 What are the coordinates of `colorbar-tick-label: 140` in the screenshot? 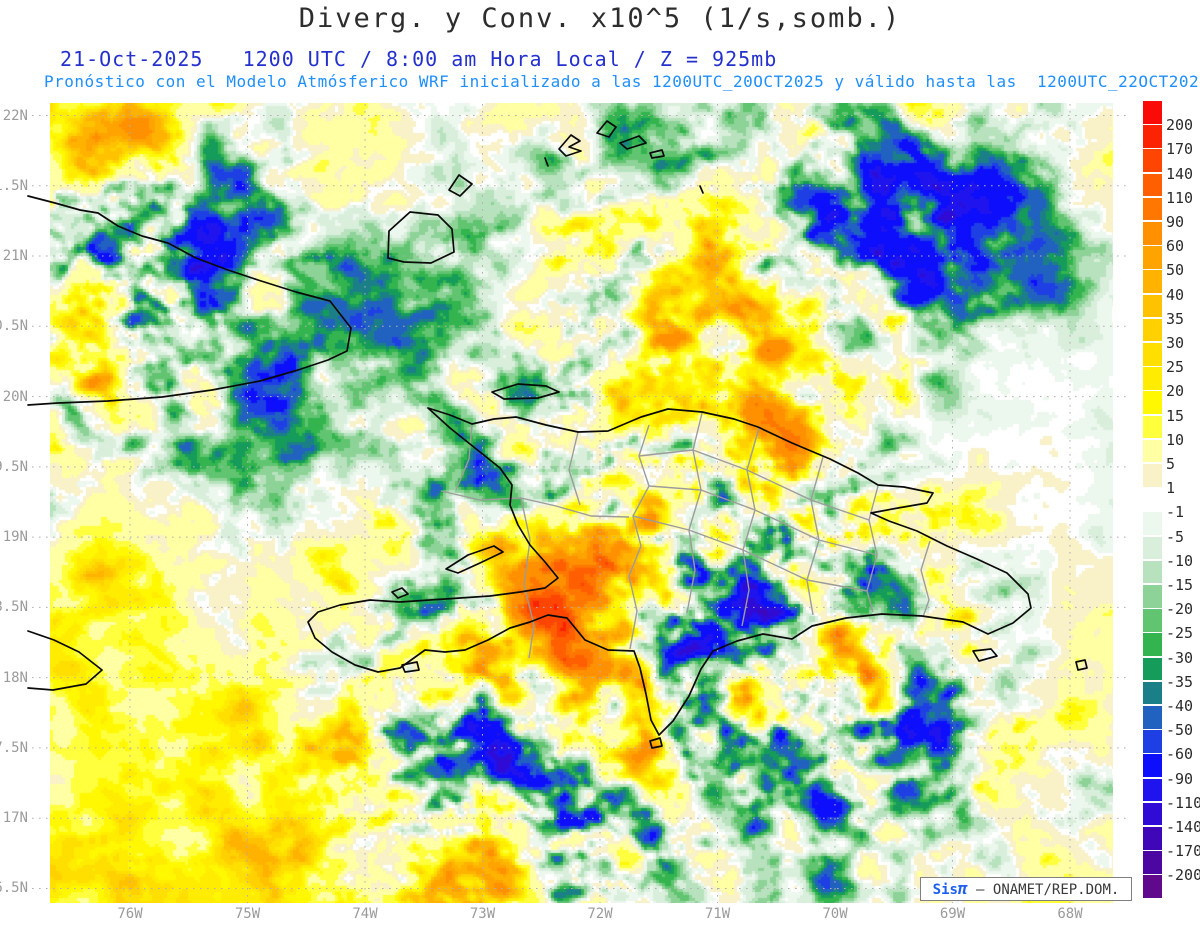 It's located at (1180, 173).